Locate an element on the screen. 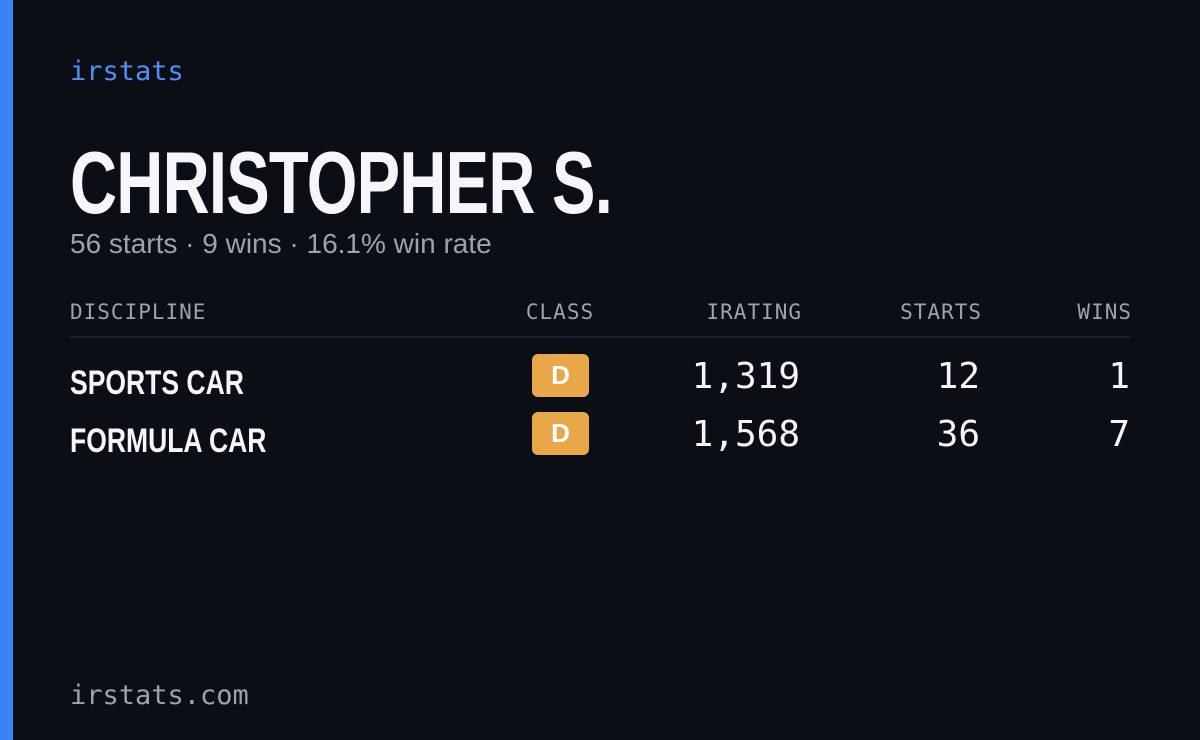 The width and height of the screenshot is (1200, 740). irating: 1,568 is located at coordinates (745, 434).